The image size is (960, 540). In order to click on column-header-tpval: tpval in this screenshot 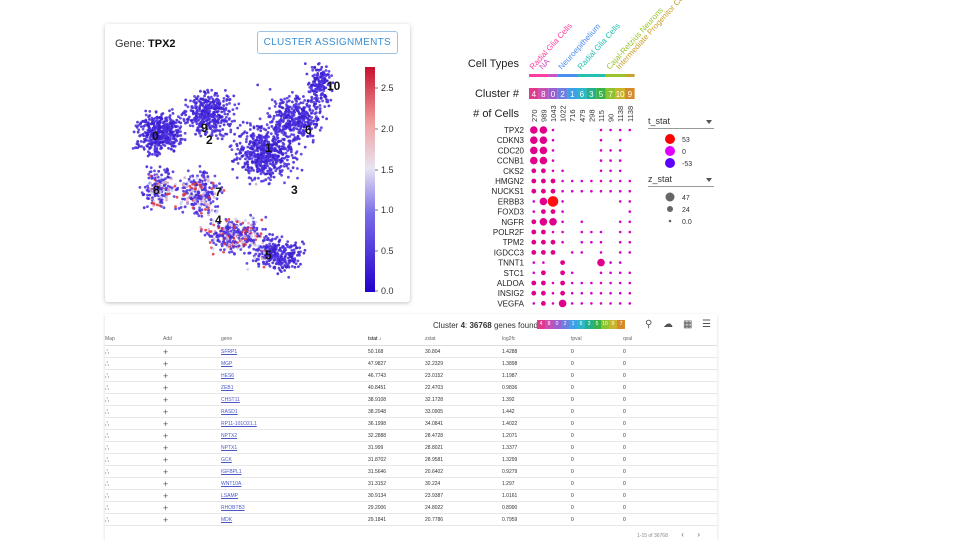, I will do `click(597, 339)`.